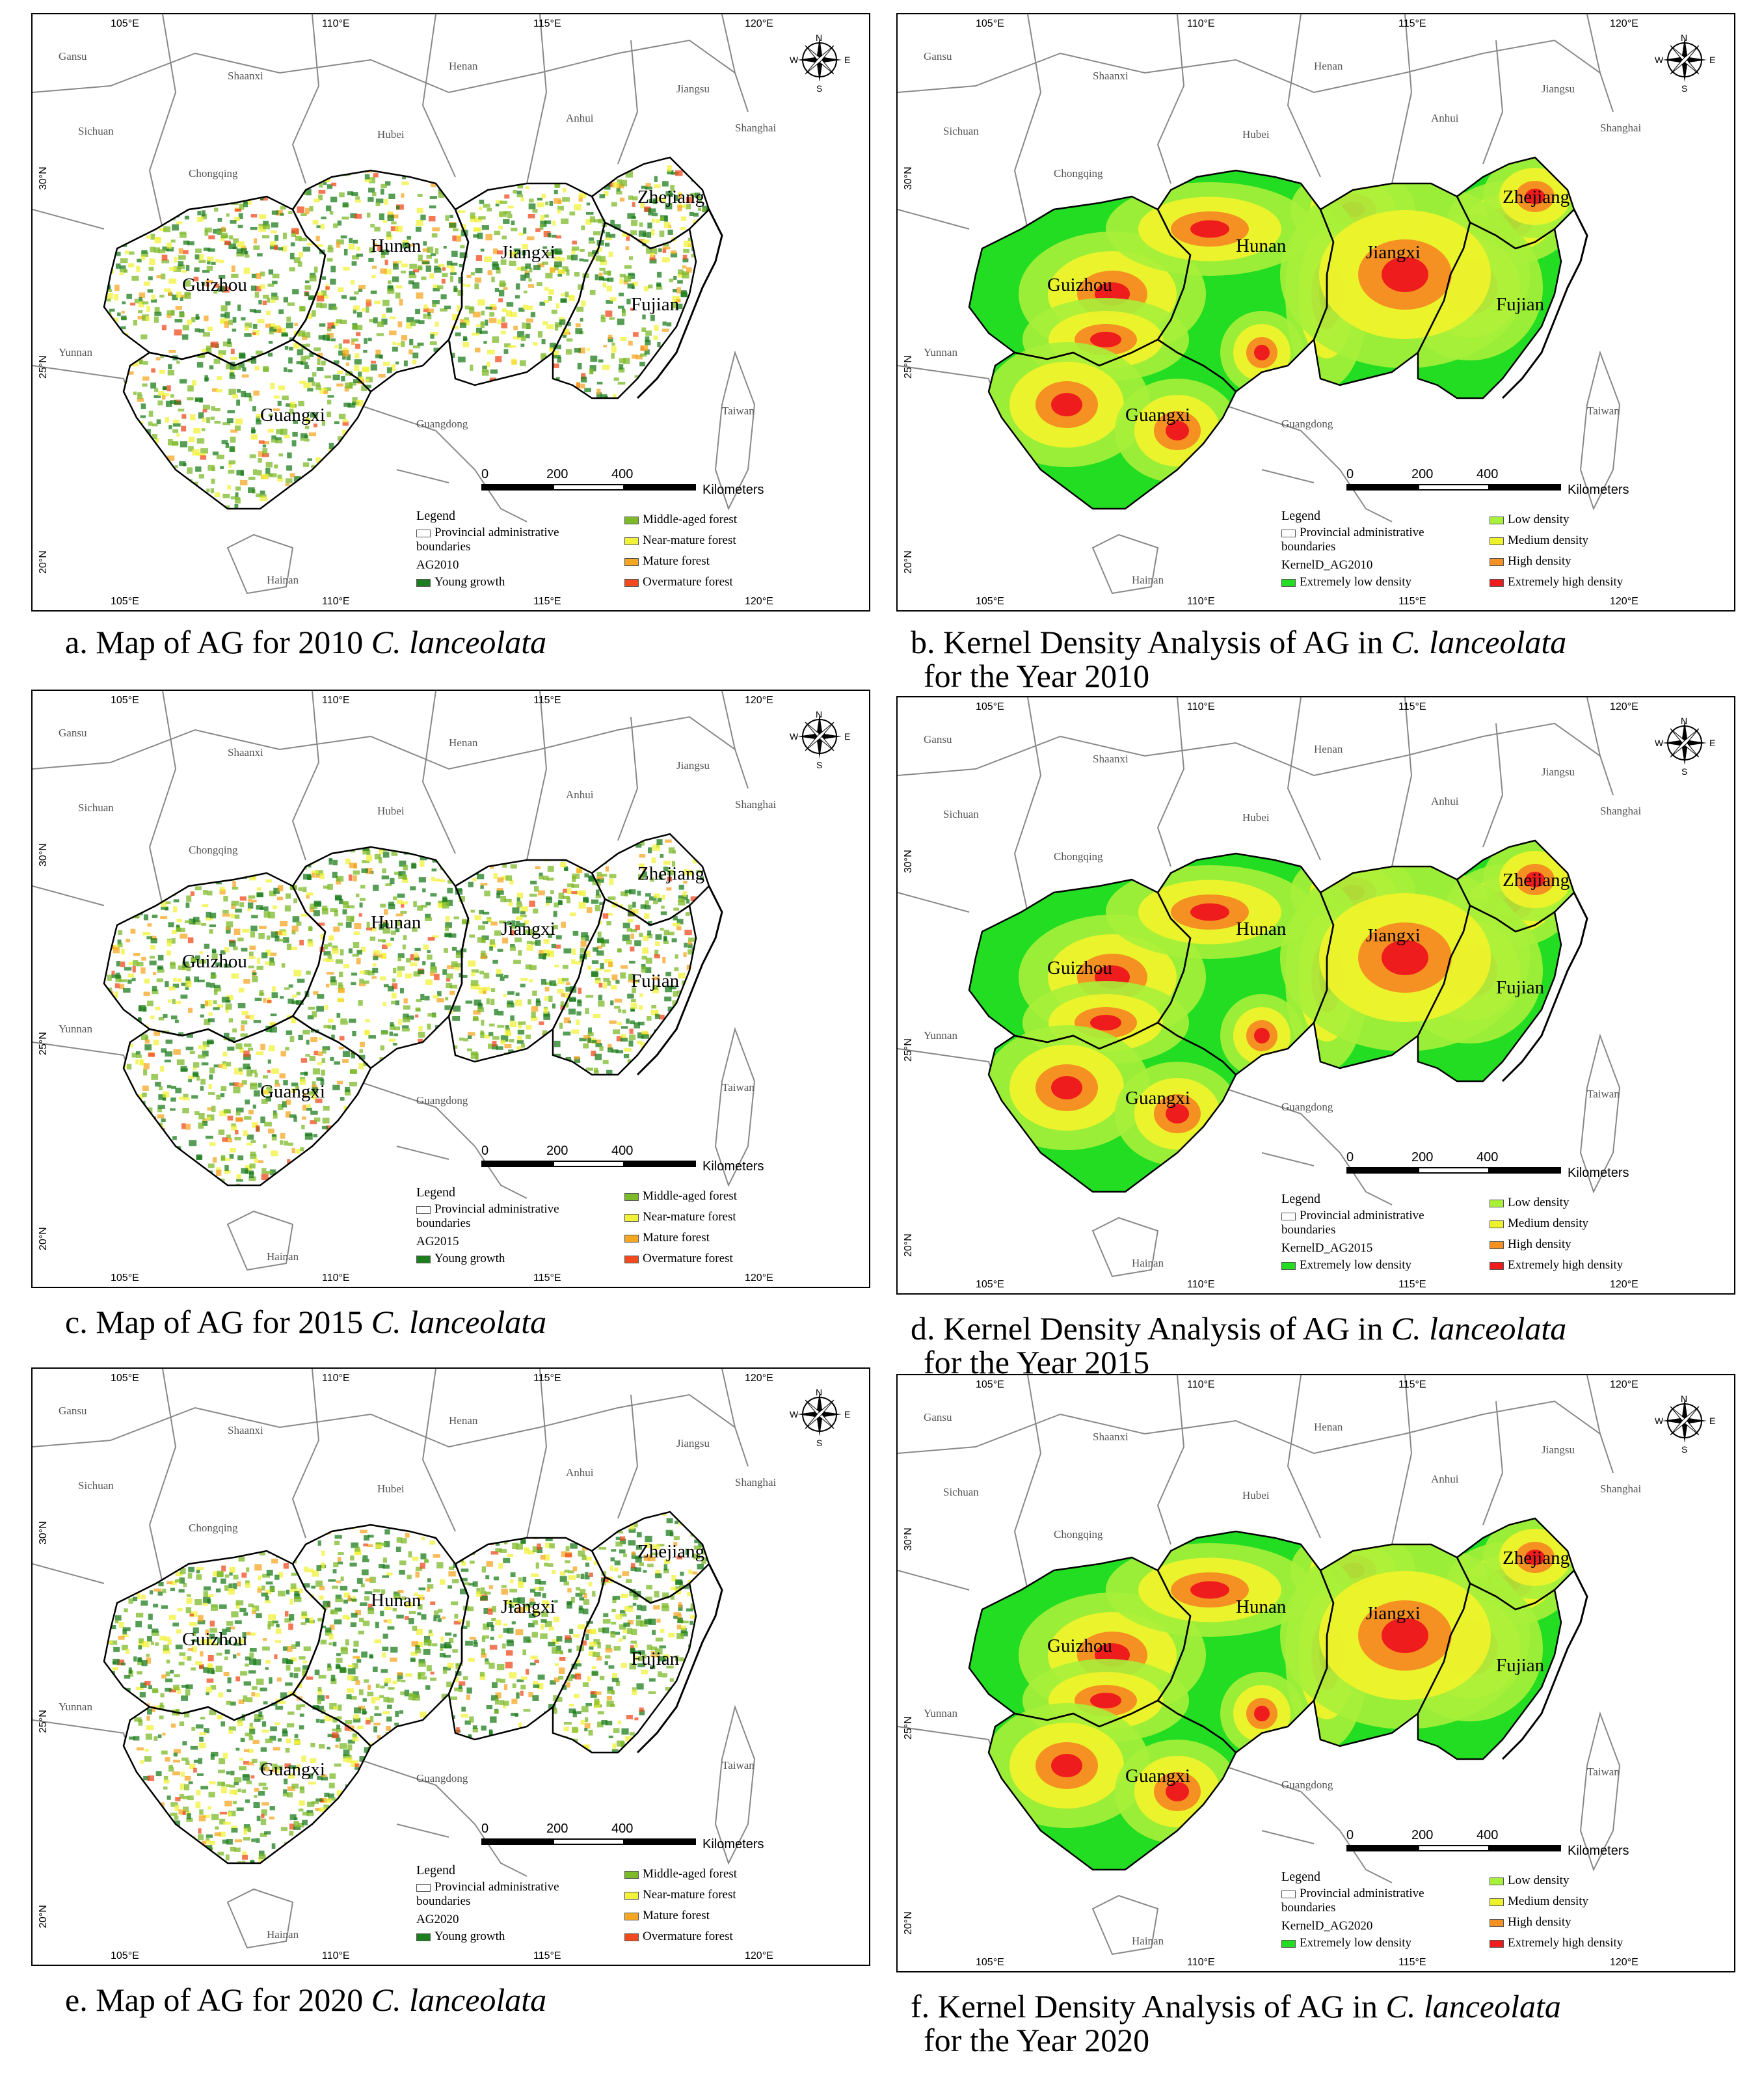  What do you see at coordinates (1566, 582) in the screenshot?
I see `legend-item-label: Extremely high density` at bounding box center [1566, 582].